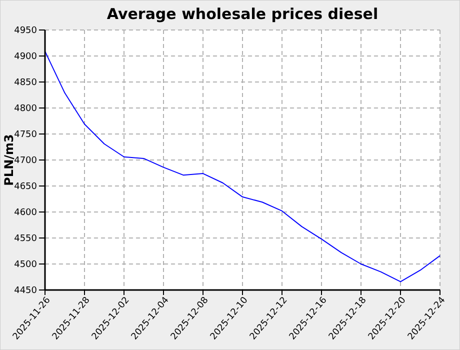 This screenshot has height=350, width=460. What do you see at coordinates (26, 161) in the screenshot?
I see `y-tick-label: 4700` at bounding box center [26, 161].